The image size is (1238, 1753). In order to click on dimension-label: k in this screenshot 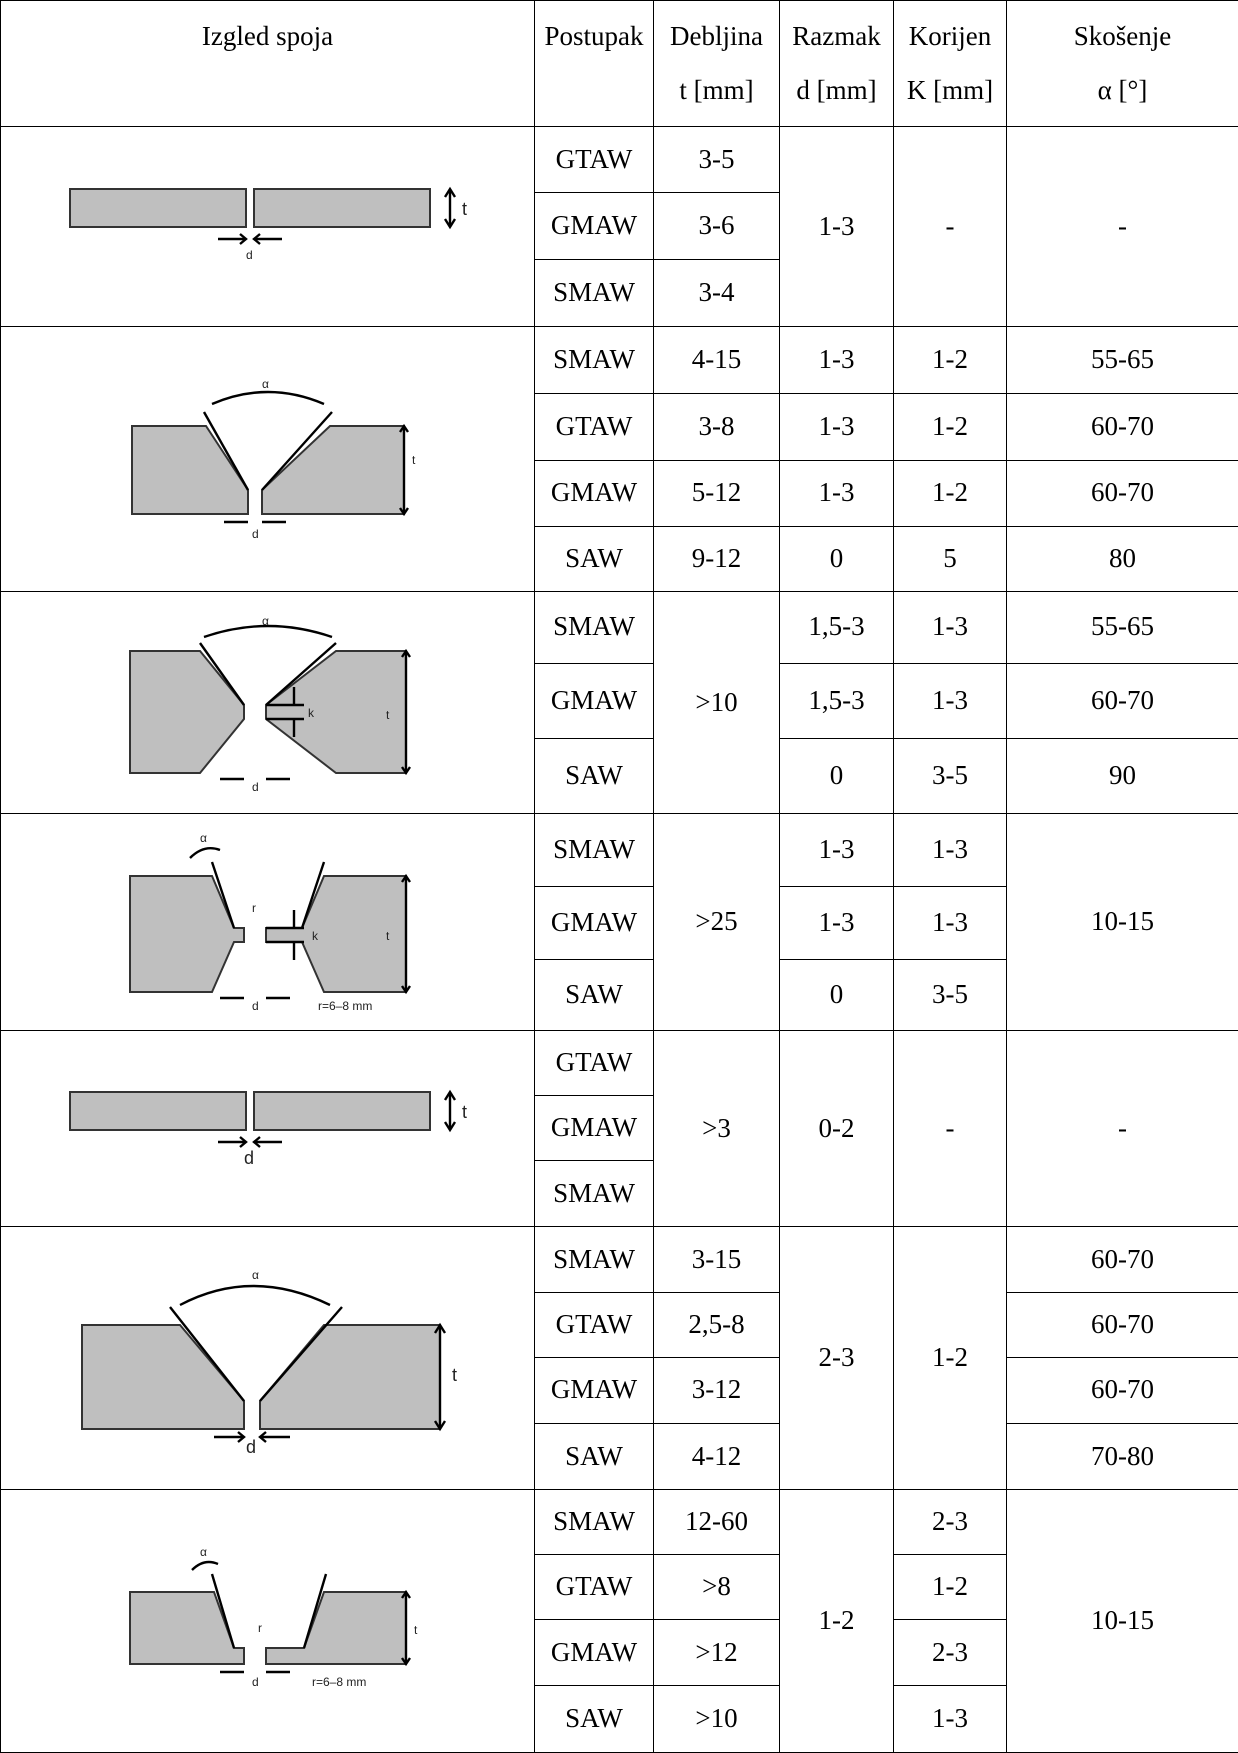, I will do `click(315, 936)`.